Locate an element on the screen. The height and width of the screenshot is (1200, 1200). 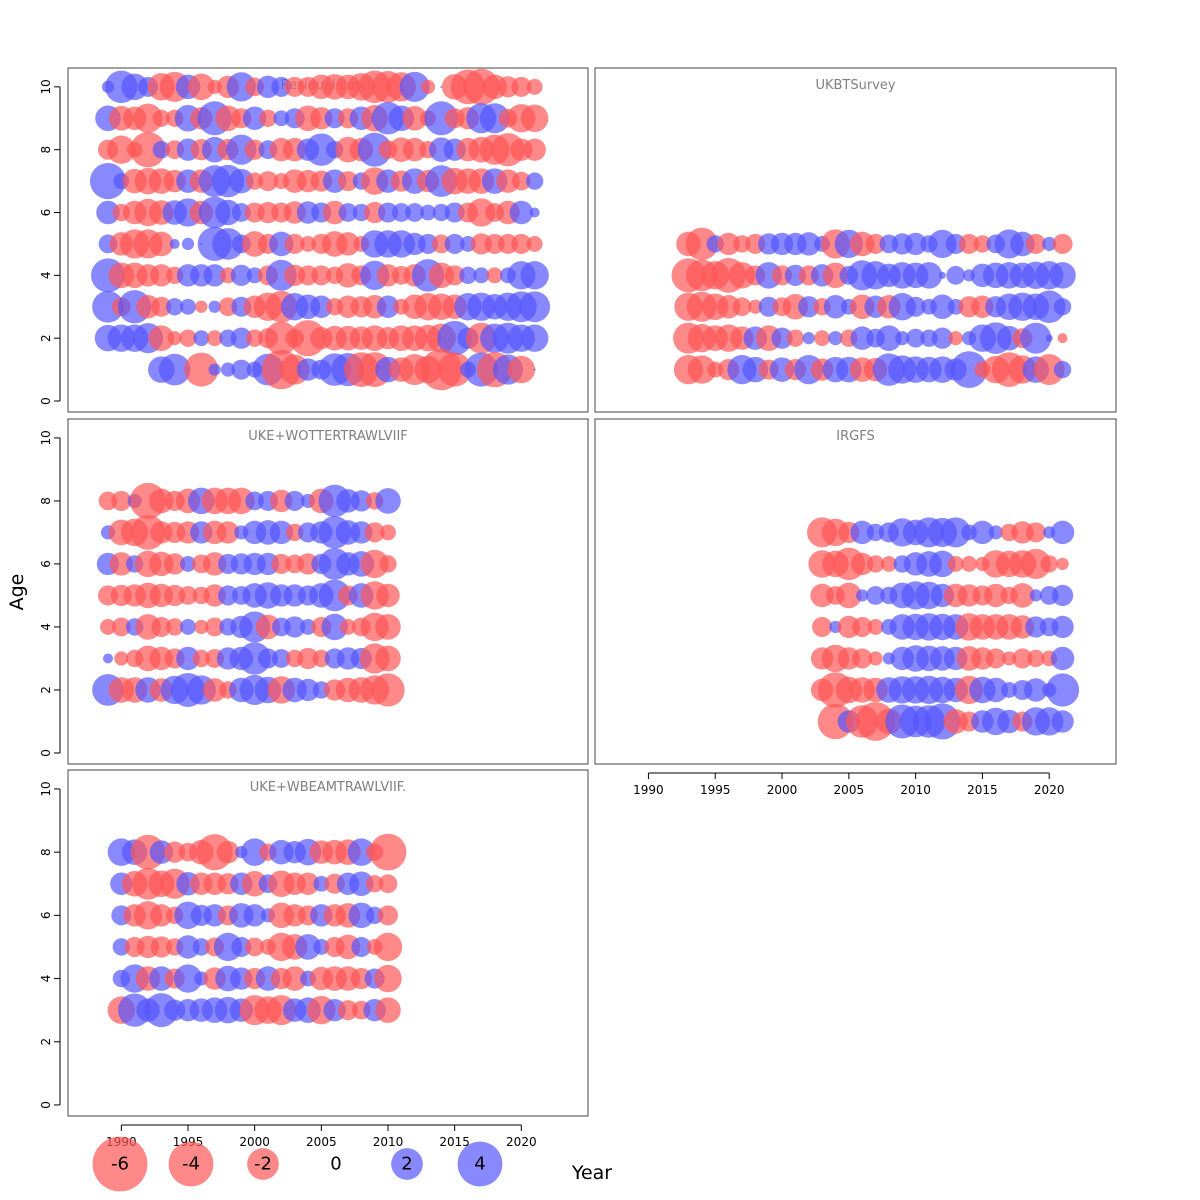
y-axis-title-text: Age is located at coordinates (17, 592).